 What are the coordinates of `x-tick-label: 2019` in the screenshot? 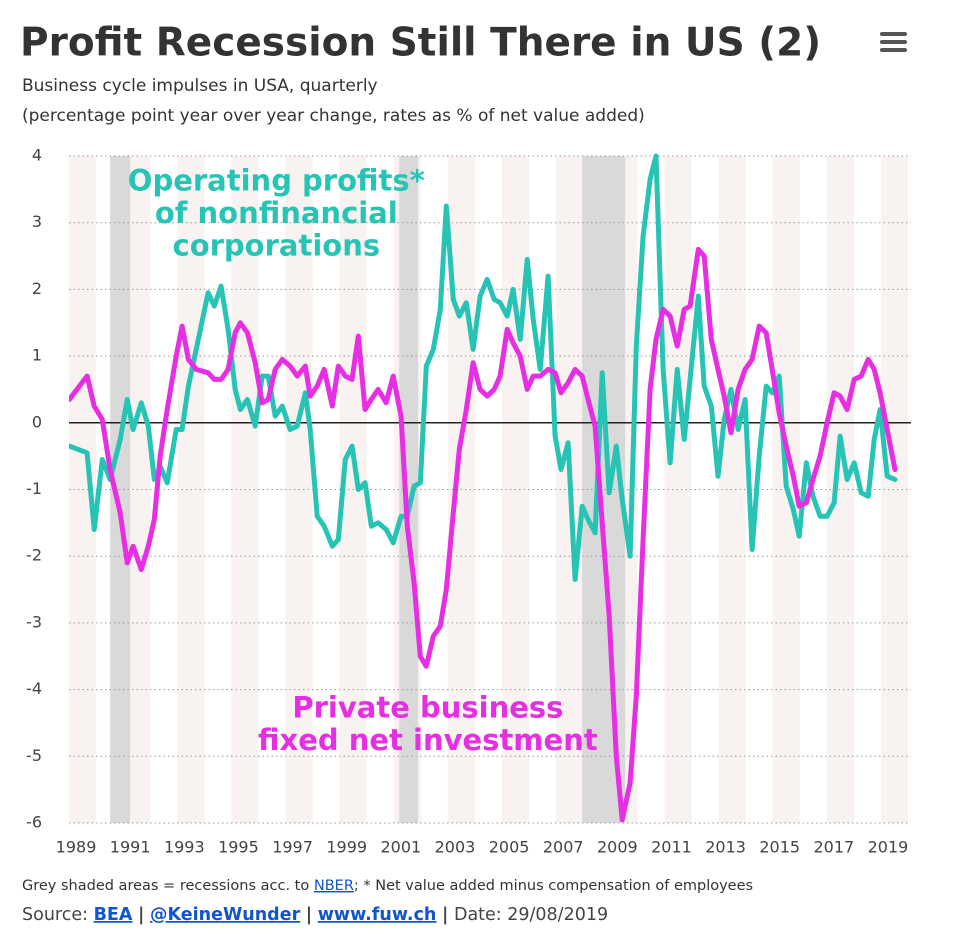 It's located at (888, 847).